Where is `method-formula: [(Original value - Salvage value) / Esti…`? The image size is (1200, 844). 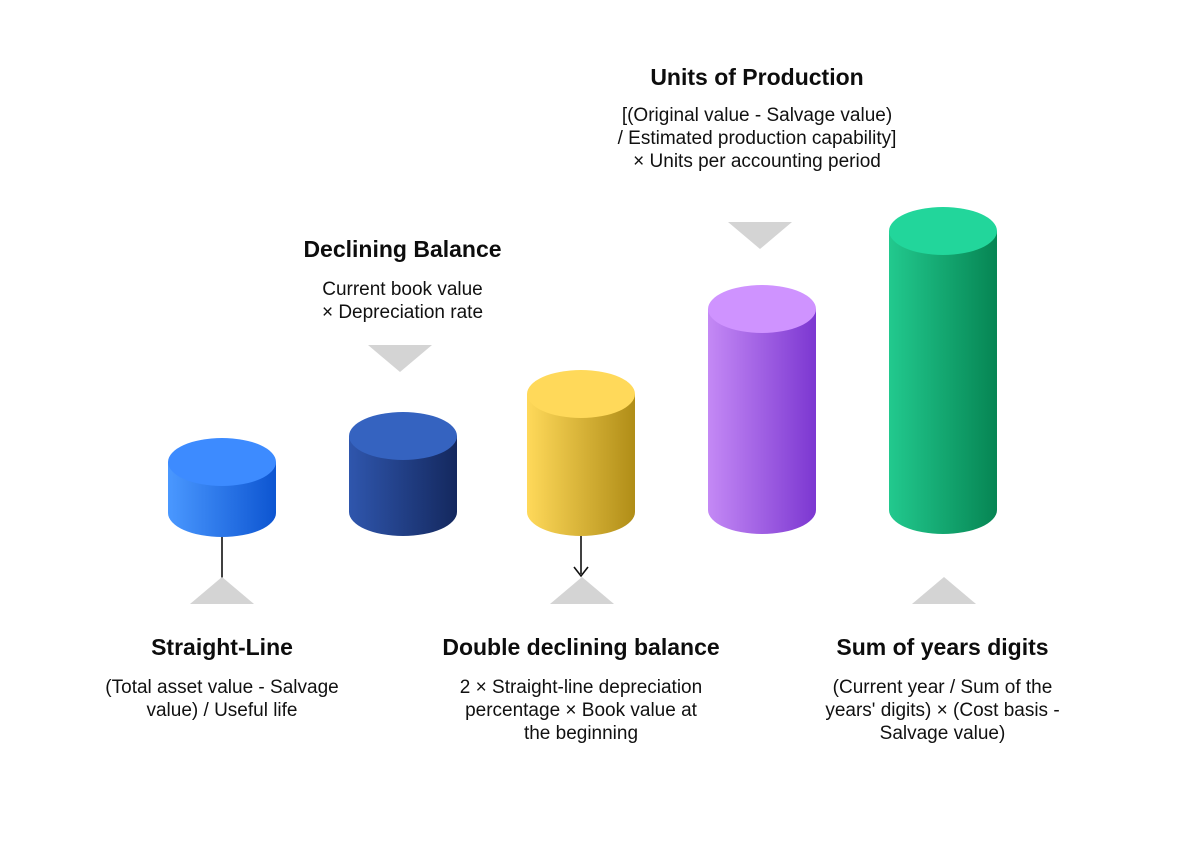
method-formula: [(Original value - Salvage value) / Esti… is located at coordinates (757, 138).